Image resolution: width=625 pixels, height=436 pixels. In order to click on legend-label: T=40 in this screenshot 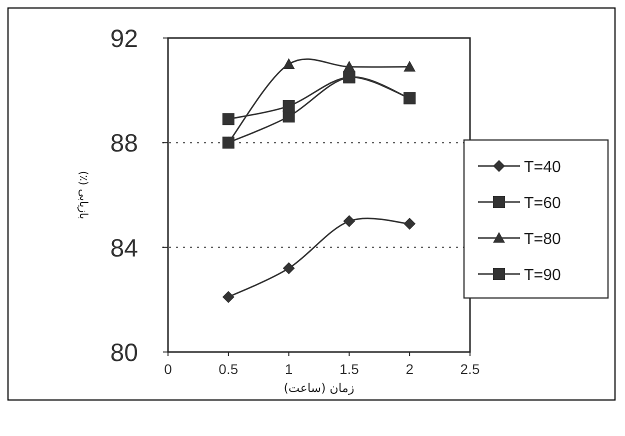, I will do `click(543, 167)`.